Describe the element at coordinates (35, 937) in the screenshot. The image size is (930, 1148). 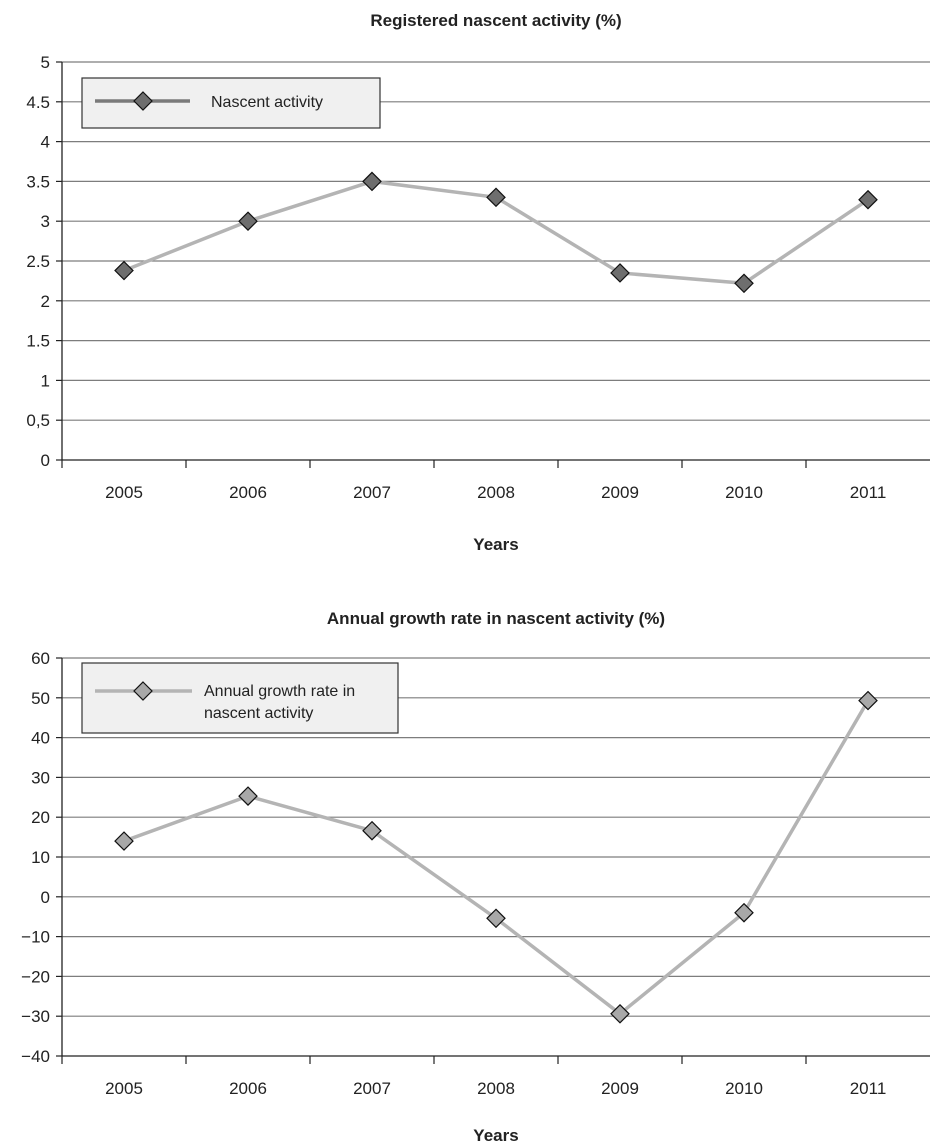
I see `y-tick-label: −10` at that location.